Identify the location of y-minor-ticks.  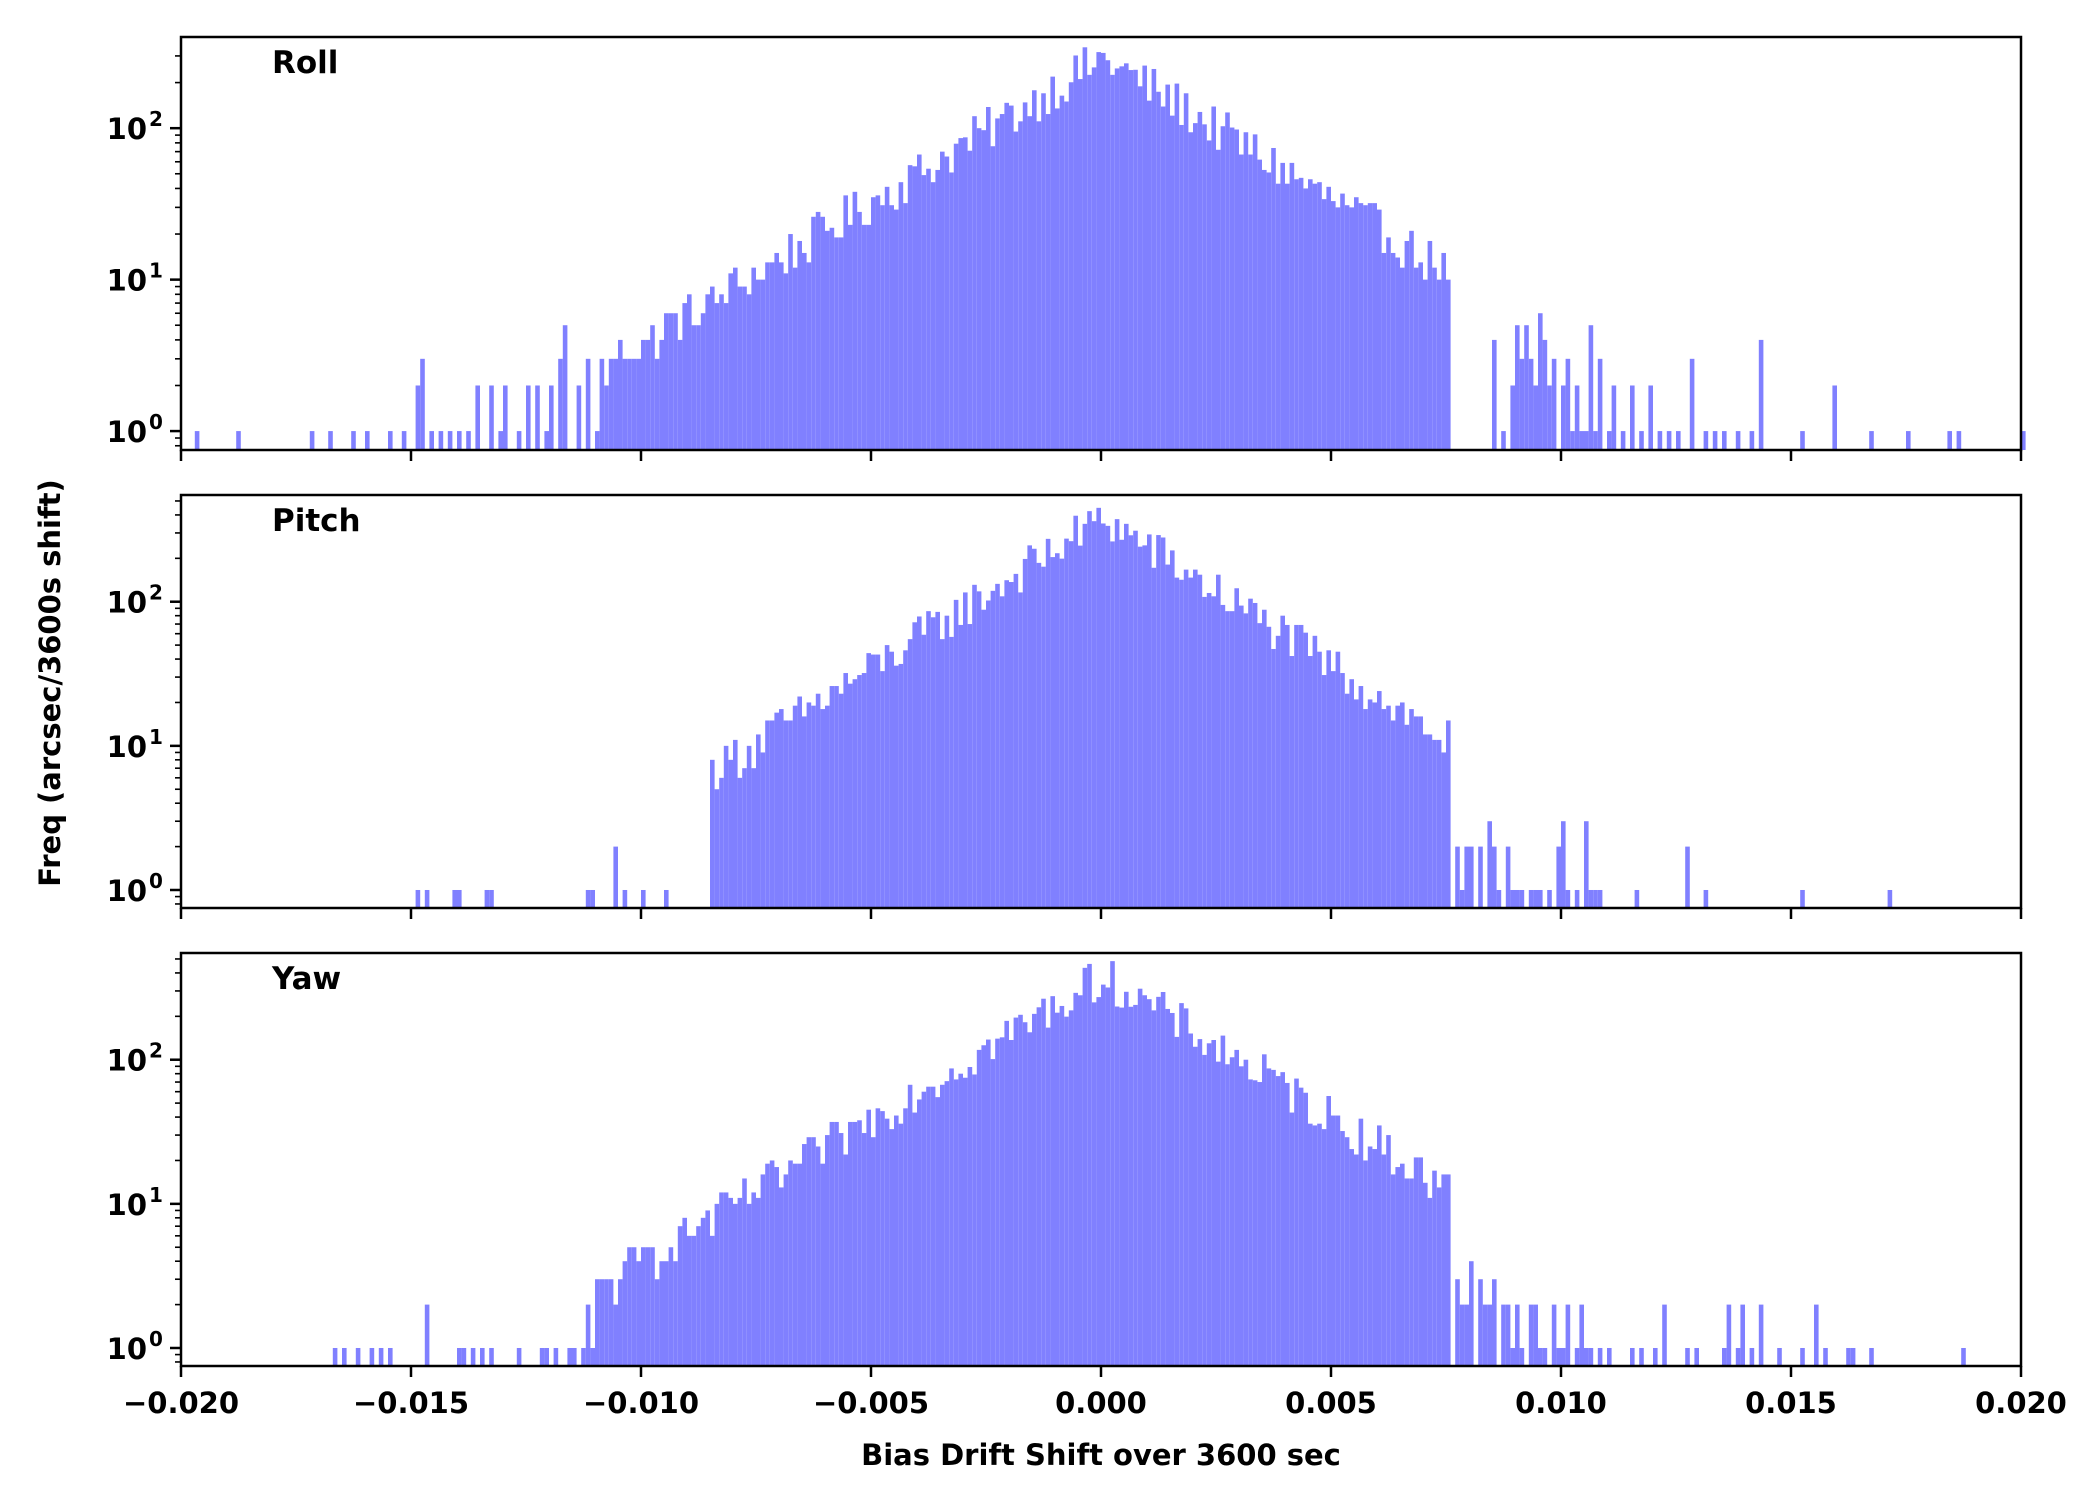
(178, 702).